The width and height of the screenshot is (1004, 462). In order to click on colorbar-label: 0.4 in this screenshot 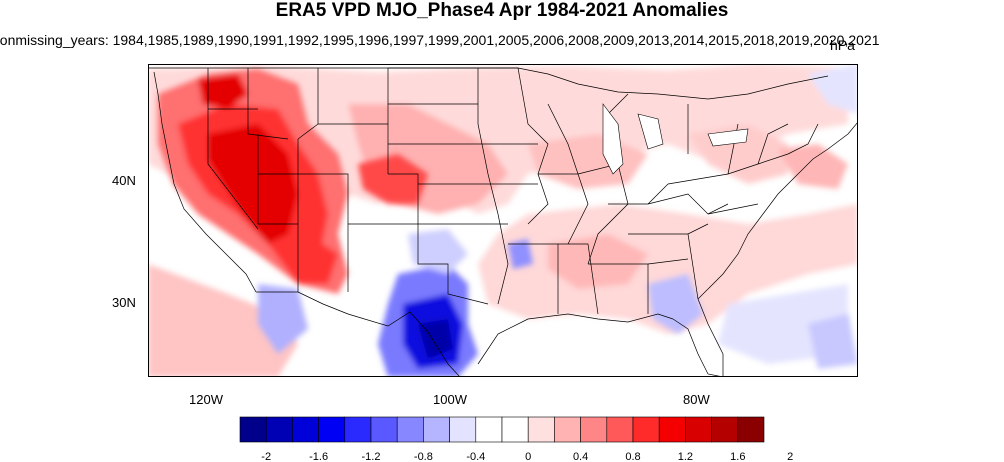, I will do `click(580, 456)`.